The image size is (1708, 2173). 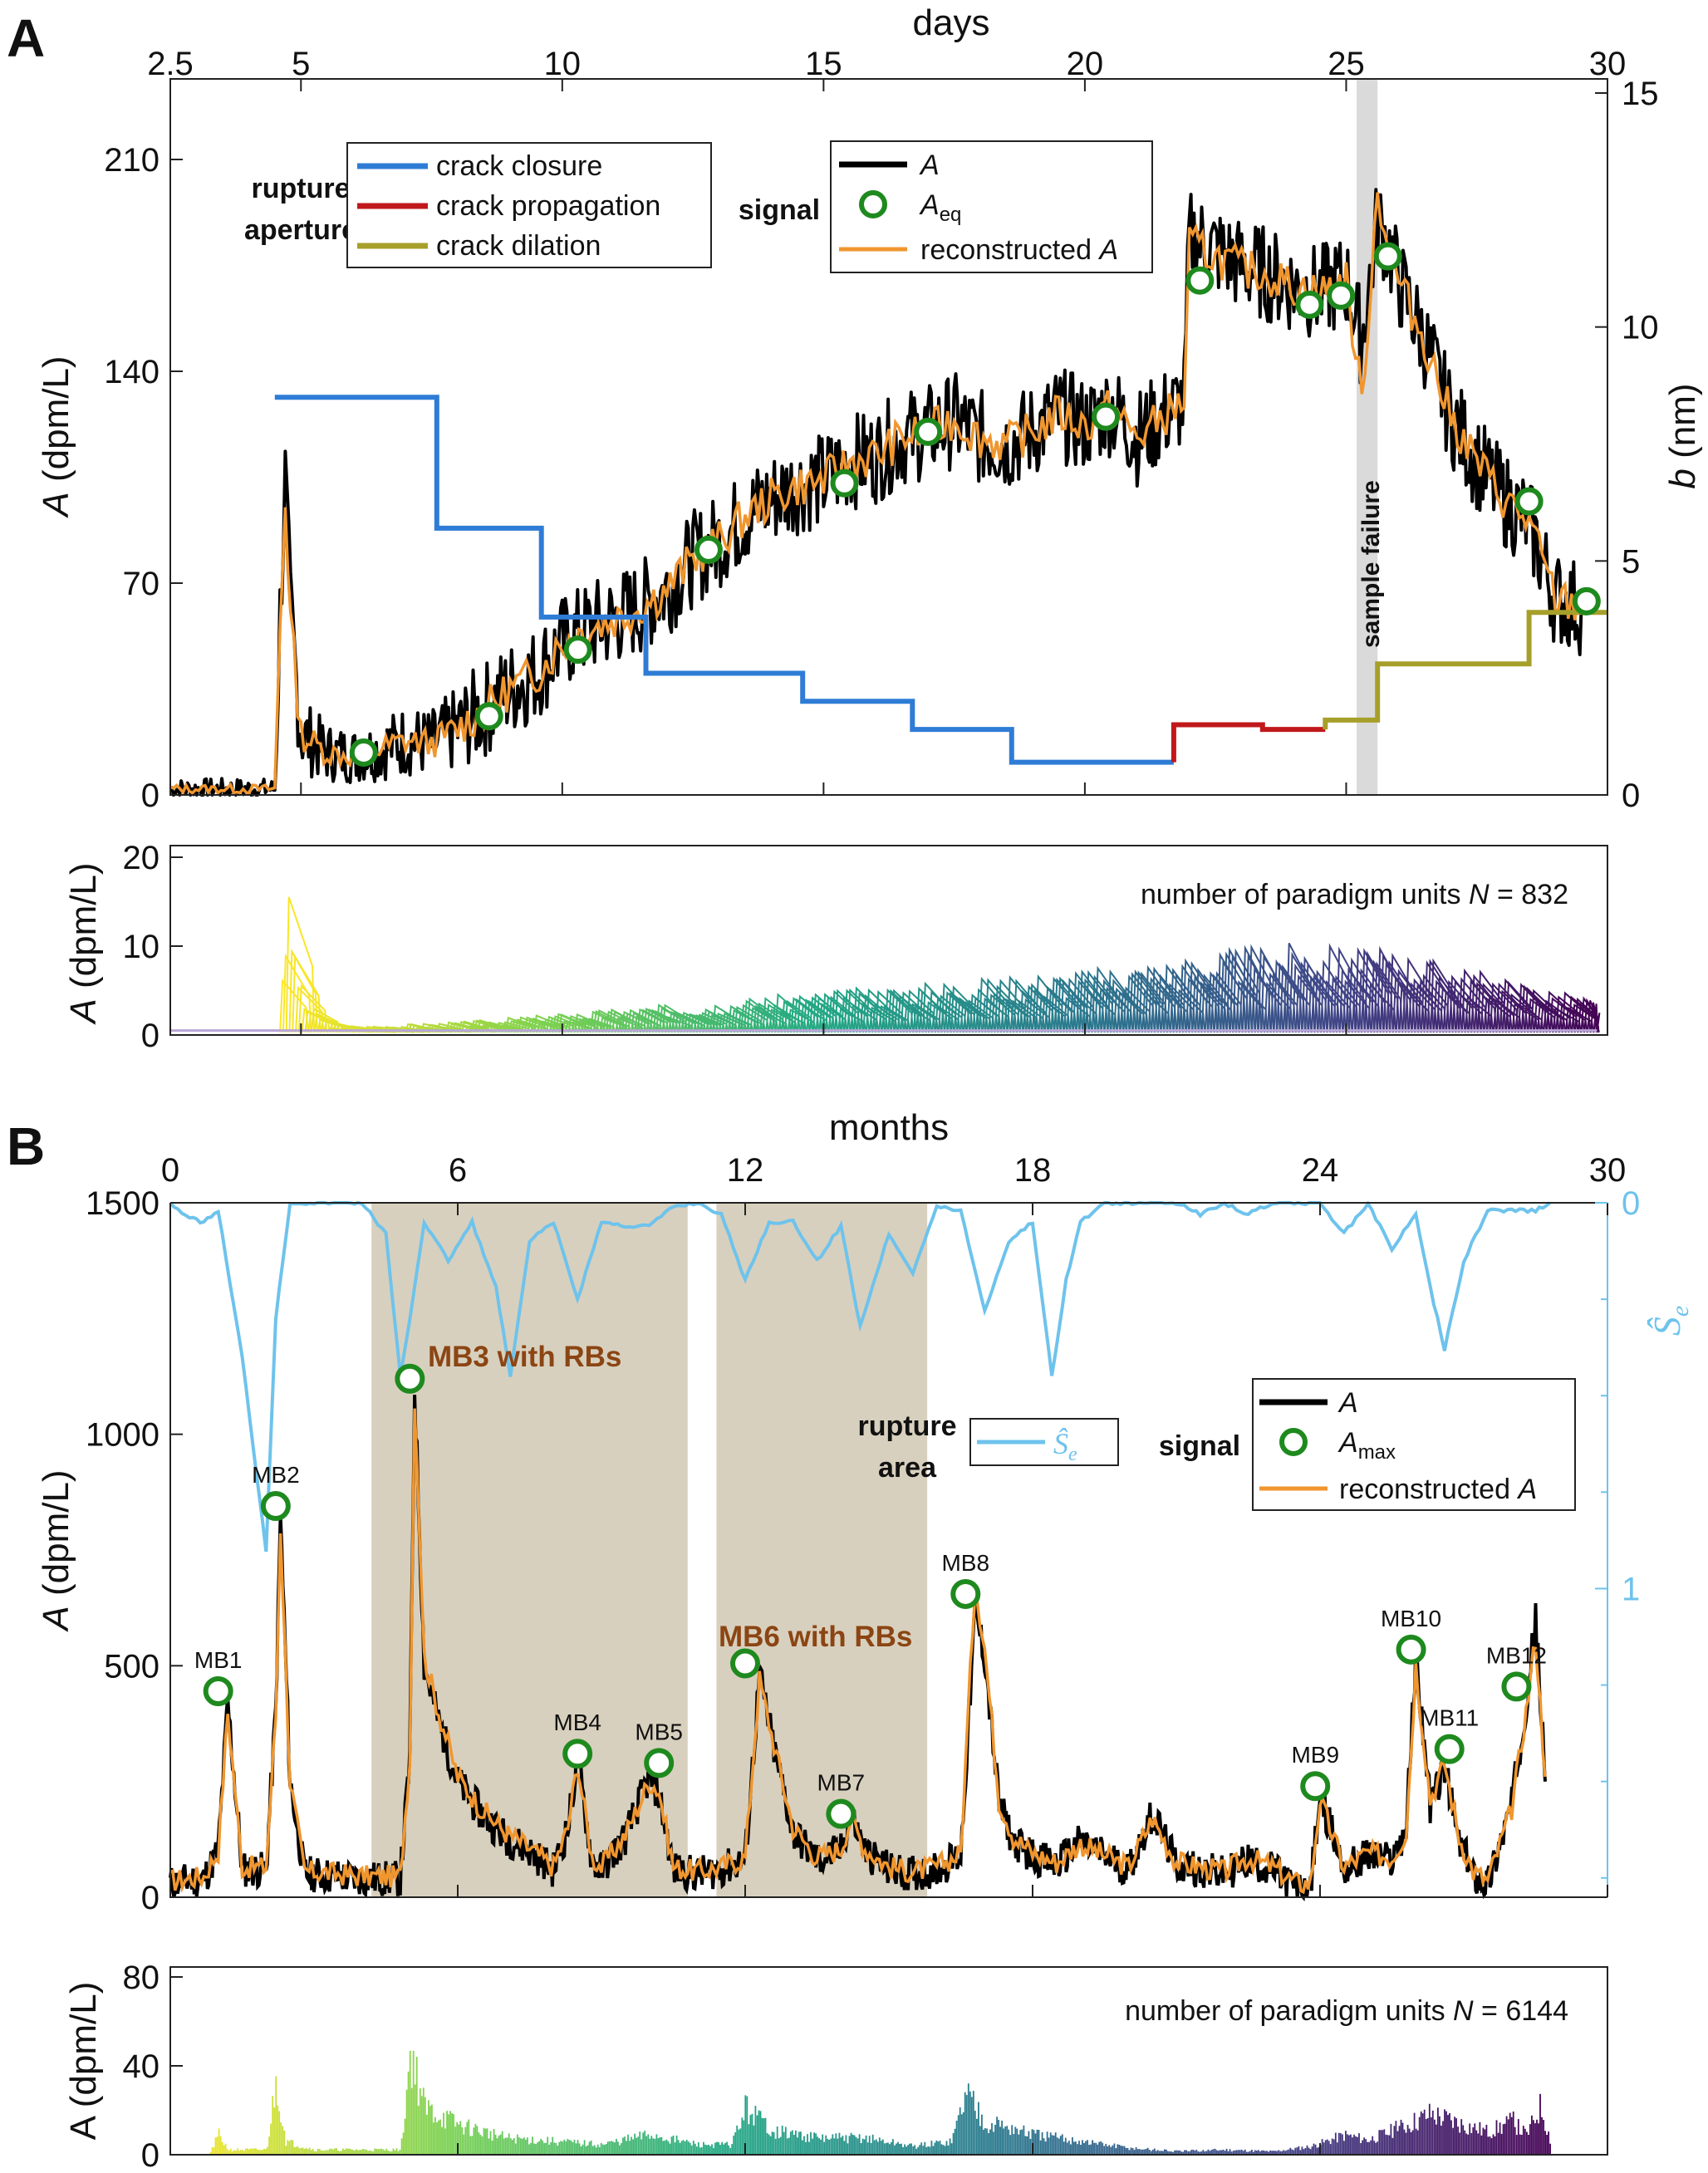 I want to click on b-left-tick-label: 500, so click(x=132, y=1667).